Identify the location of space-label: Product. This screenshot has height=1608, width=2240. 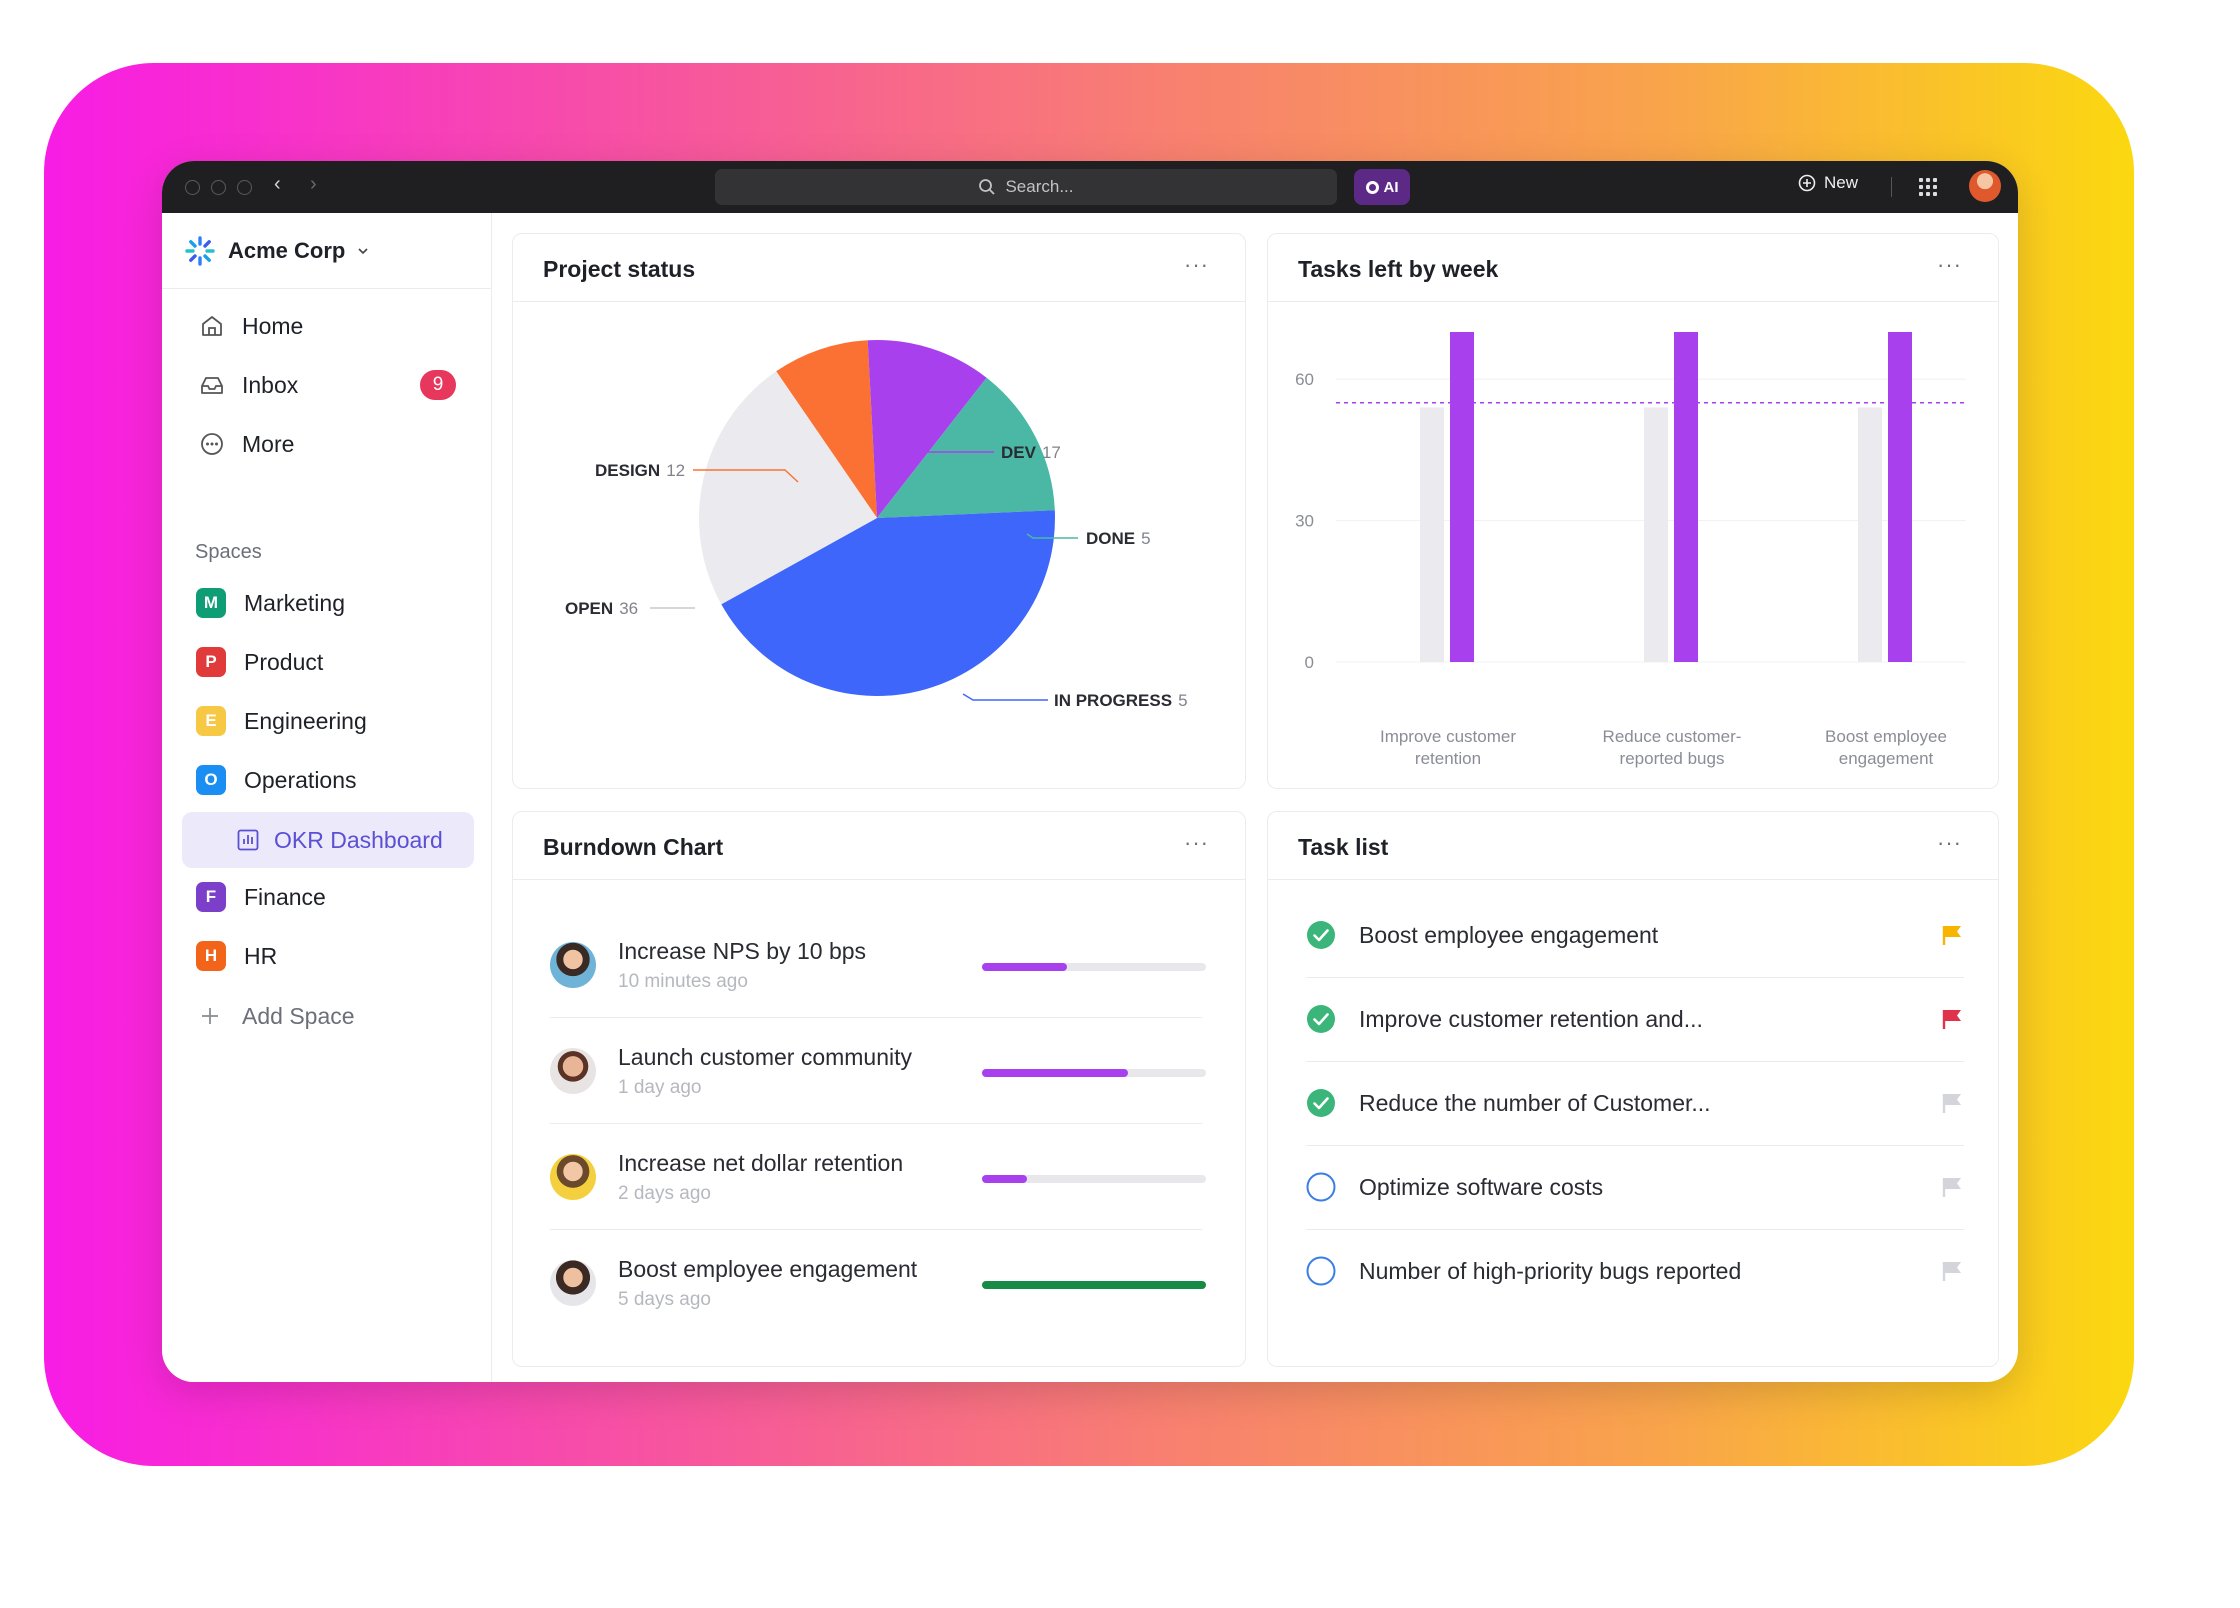
(284, 661).